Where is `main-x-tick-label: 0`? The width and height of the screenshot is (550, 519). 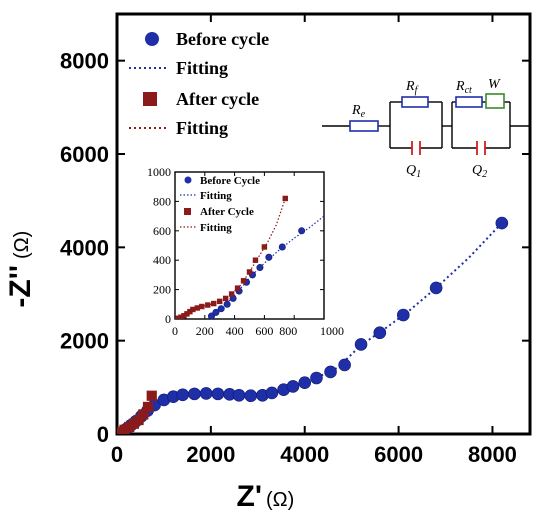 main-x-tick-label: 0 is located at coordinates (117, 454).